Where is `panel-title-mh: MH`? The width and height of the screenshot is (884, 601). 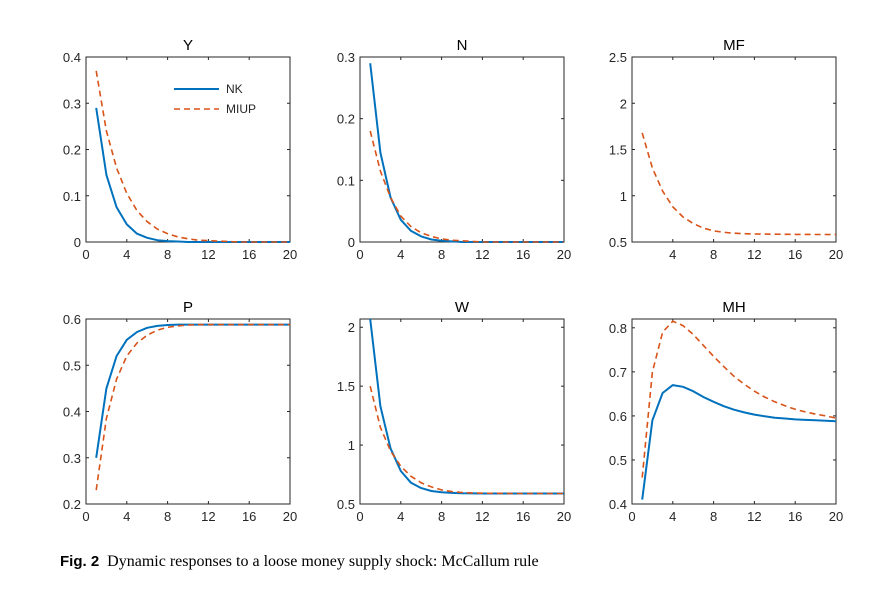 panel-title-mh: MH is located at coordinates (733, 307).